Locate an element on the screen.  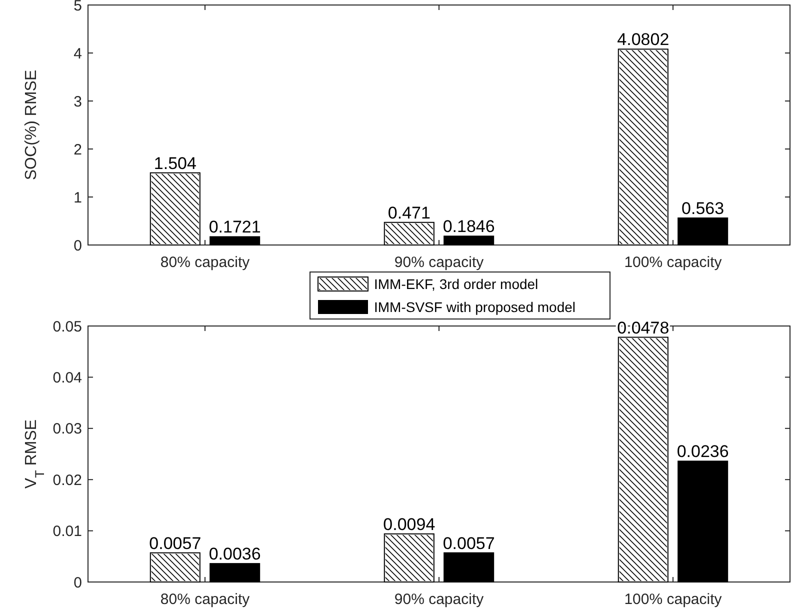
y-tick-label: 0.02 is located at coordinates (67, 480).